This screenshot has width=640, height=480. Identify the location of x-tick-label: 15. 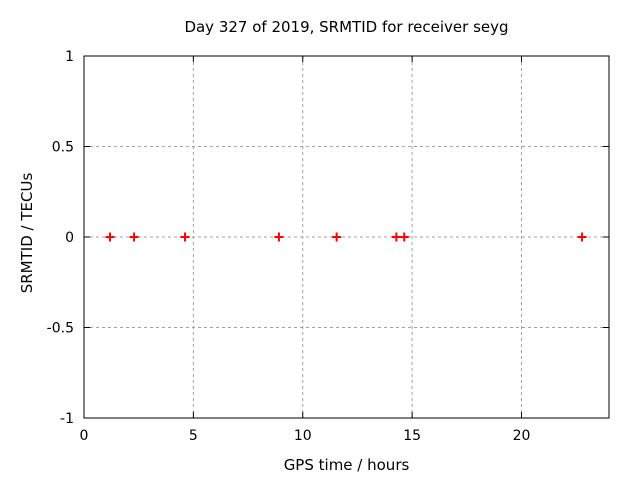
(412, 436).